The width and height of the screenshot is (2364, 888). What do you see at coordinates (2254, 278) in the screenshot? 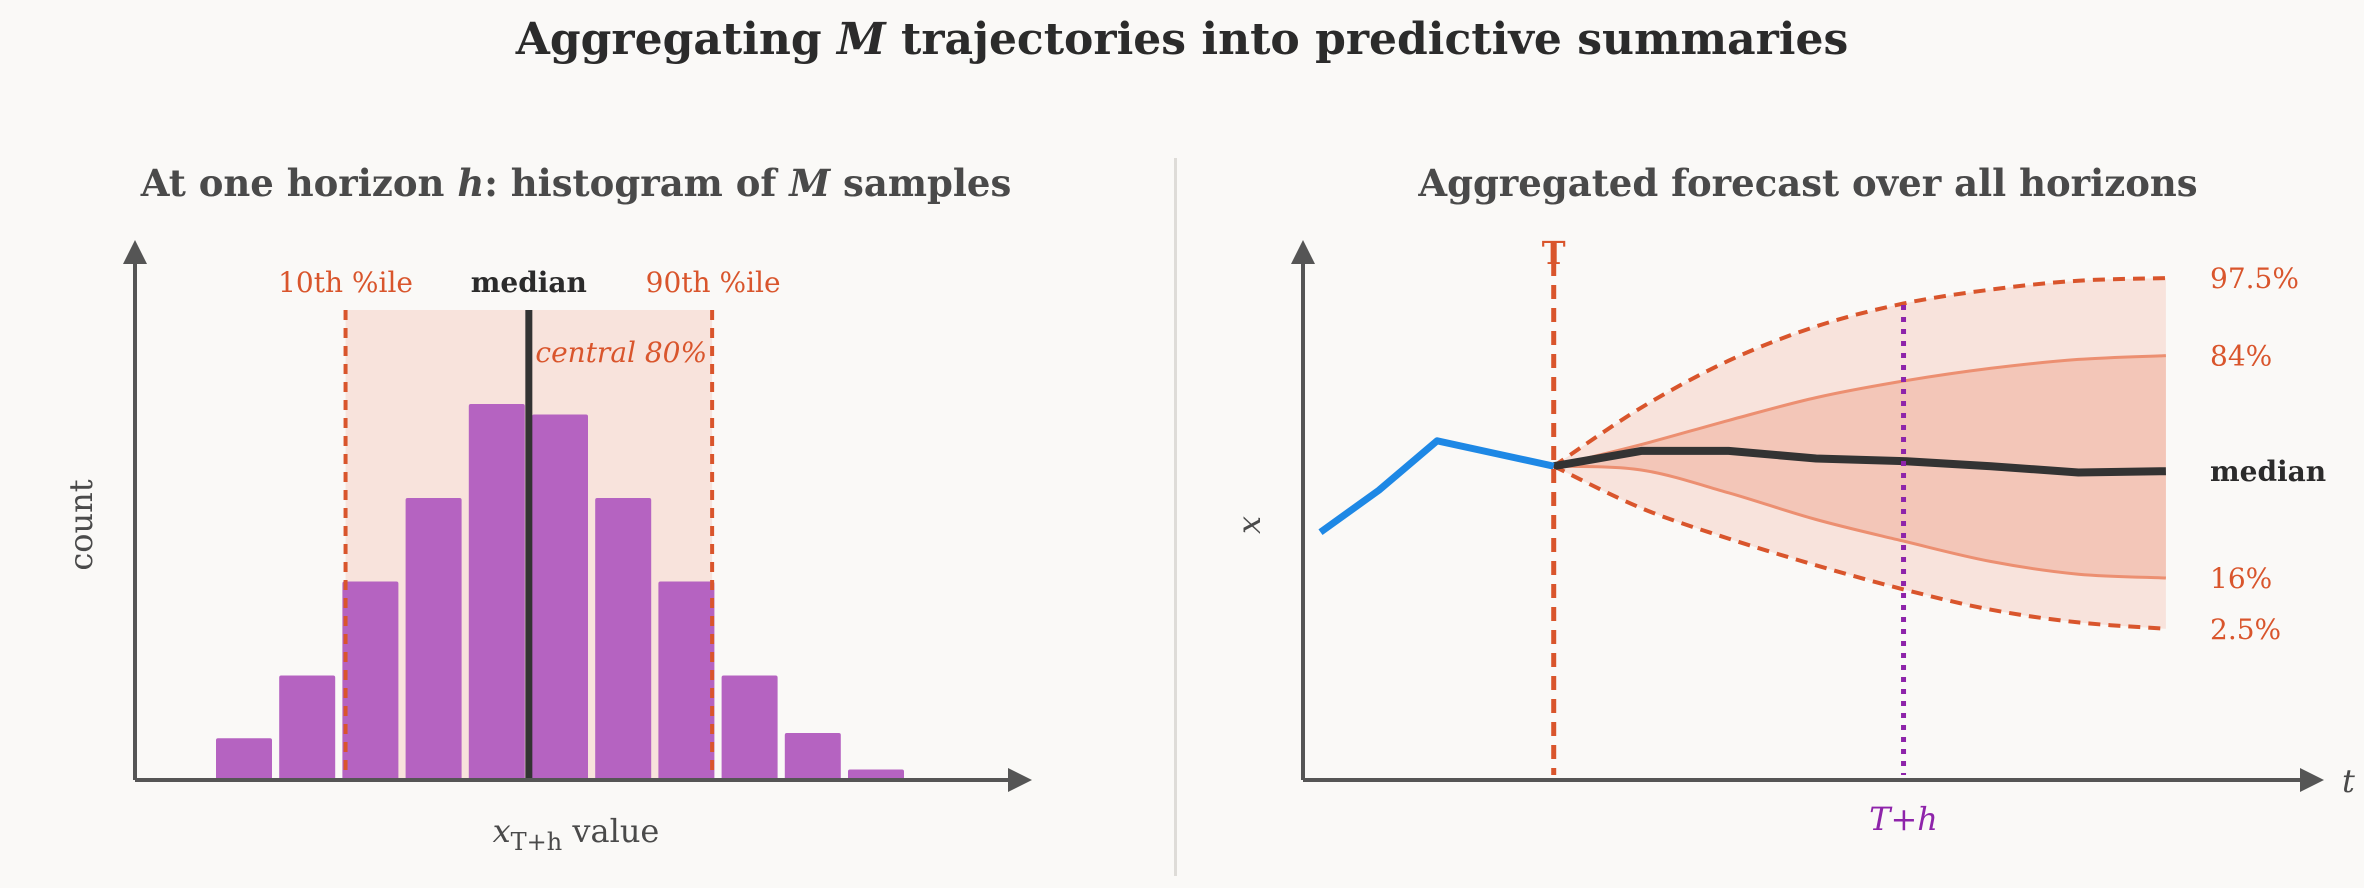
I see `label-97-5: 97.5%` at bounding box center [2254, 278].